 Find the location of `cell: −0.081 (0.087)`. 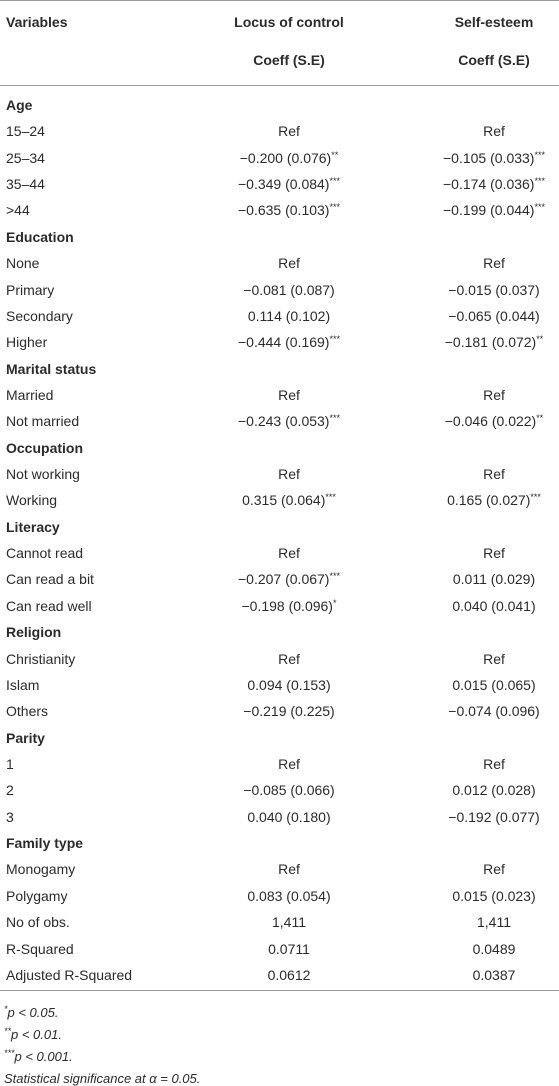

cell: −0.081 (0.087) is located at coordinates (288, 290).